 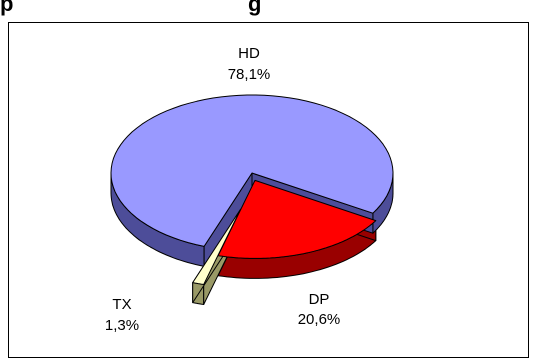 I want to click on chart-title-fragment: g, so click(x=255, y=8).